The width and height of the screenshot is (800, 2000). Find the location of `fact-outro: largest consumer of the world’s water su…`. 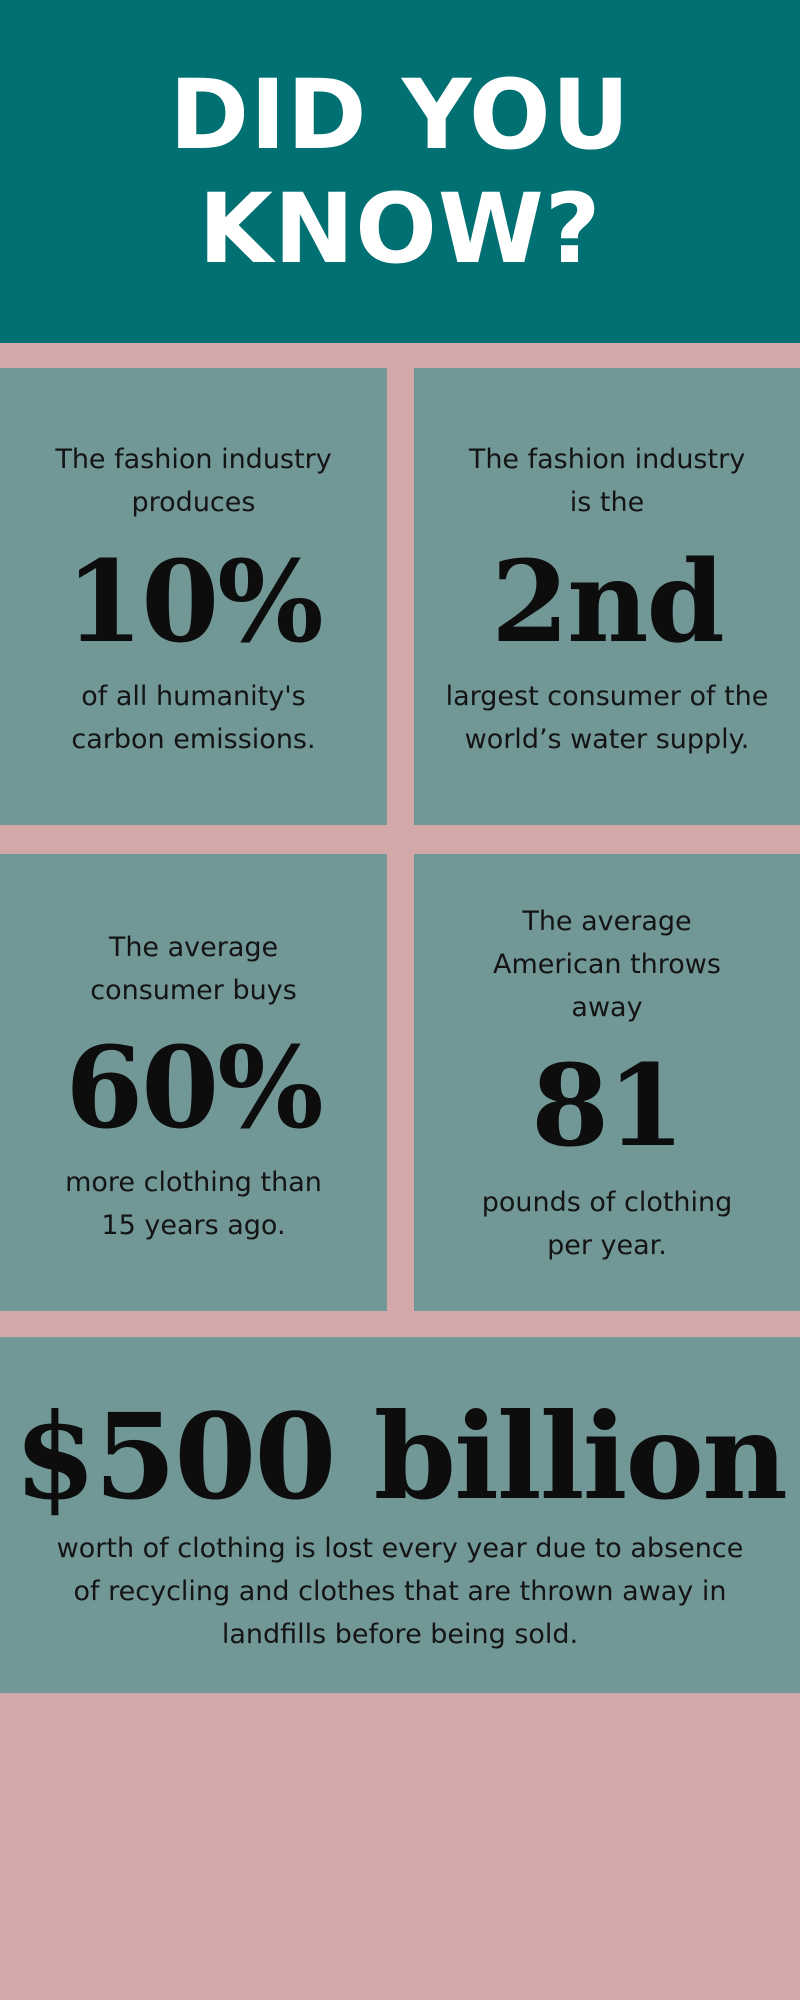

fact-outro: largest consumer of the world’s water su… is located at coordinates (607, 718).